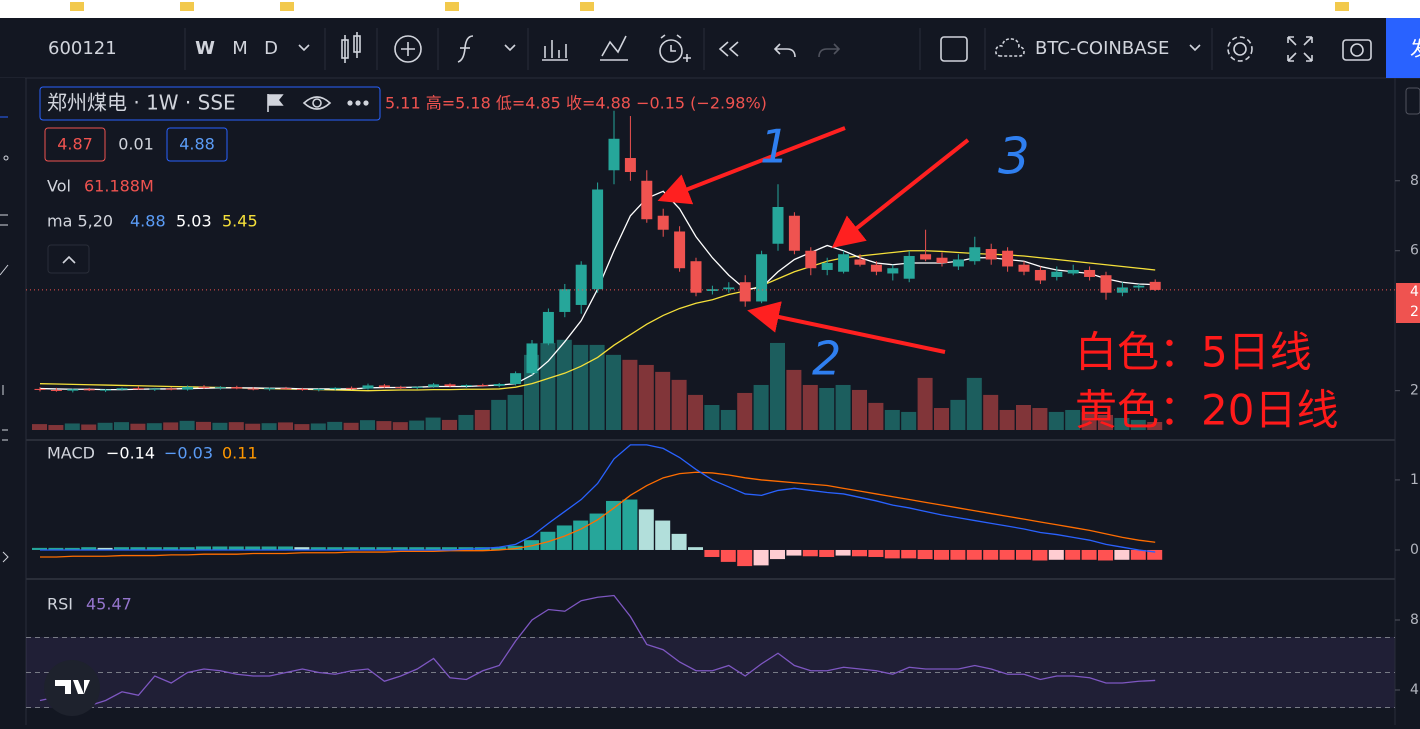 Image resolution: width=1420 pixels, height=729 pixels. I want to click on symbol-search: 600121, so click(82, 48).